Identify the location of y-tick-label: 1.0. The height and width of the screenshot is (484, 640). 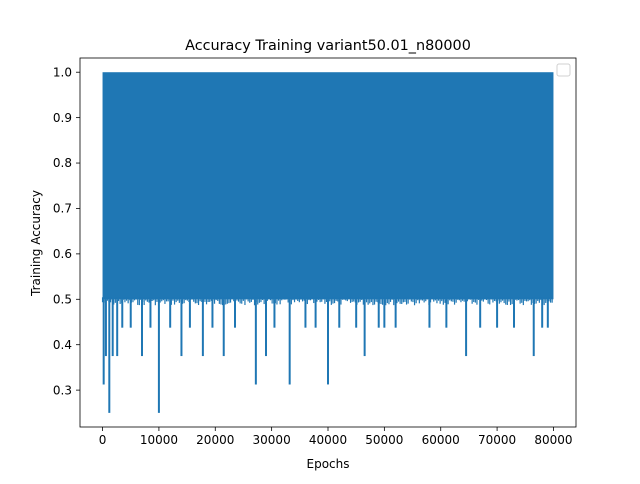
(62, 72).